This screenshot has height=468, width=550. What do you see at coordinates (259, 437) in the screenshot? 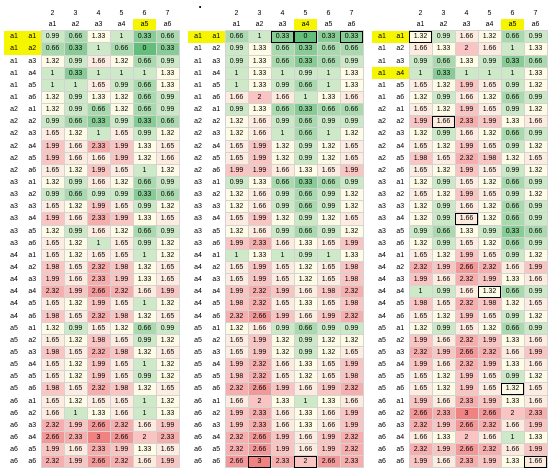
I see `value-cell: 2.66` at bounding box center [259, 437].